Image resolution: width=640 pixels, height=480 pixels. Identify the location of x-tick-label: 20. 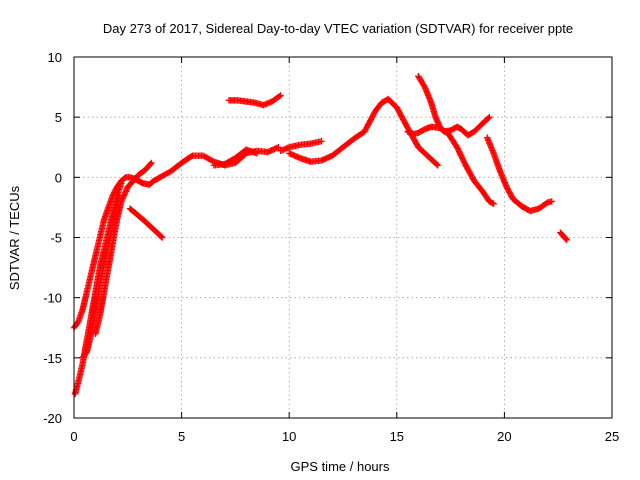
(504, 436).